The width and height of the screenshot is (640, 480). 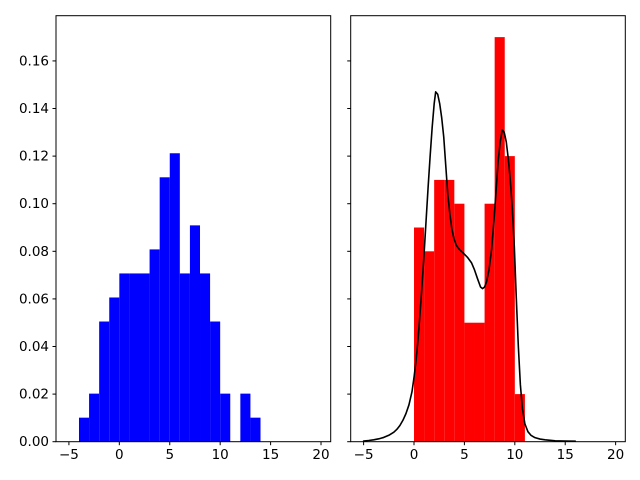 I want to click on y-tick-label: 0.14, so click(x=34, y=109).